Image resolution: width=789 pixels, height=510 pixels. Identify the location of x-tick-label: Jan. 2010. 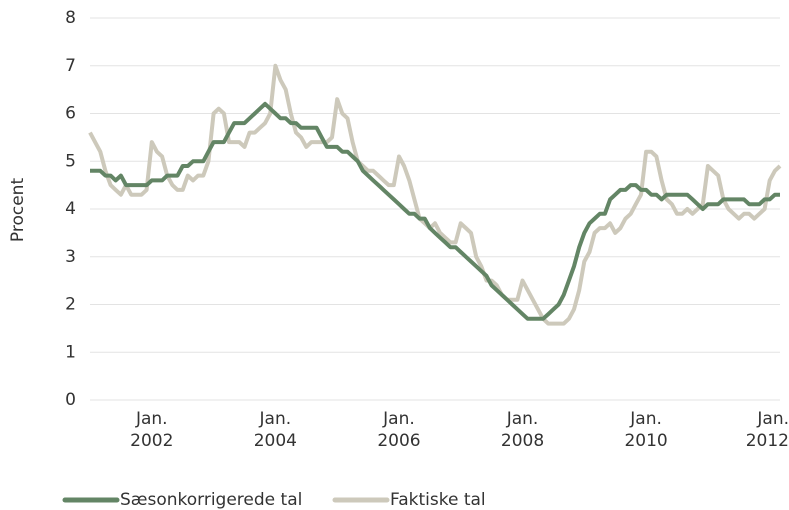
(646, 430).